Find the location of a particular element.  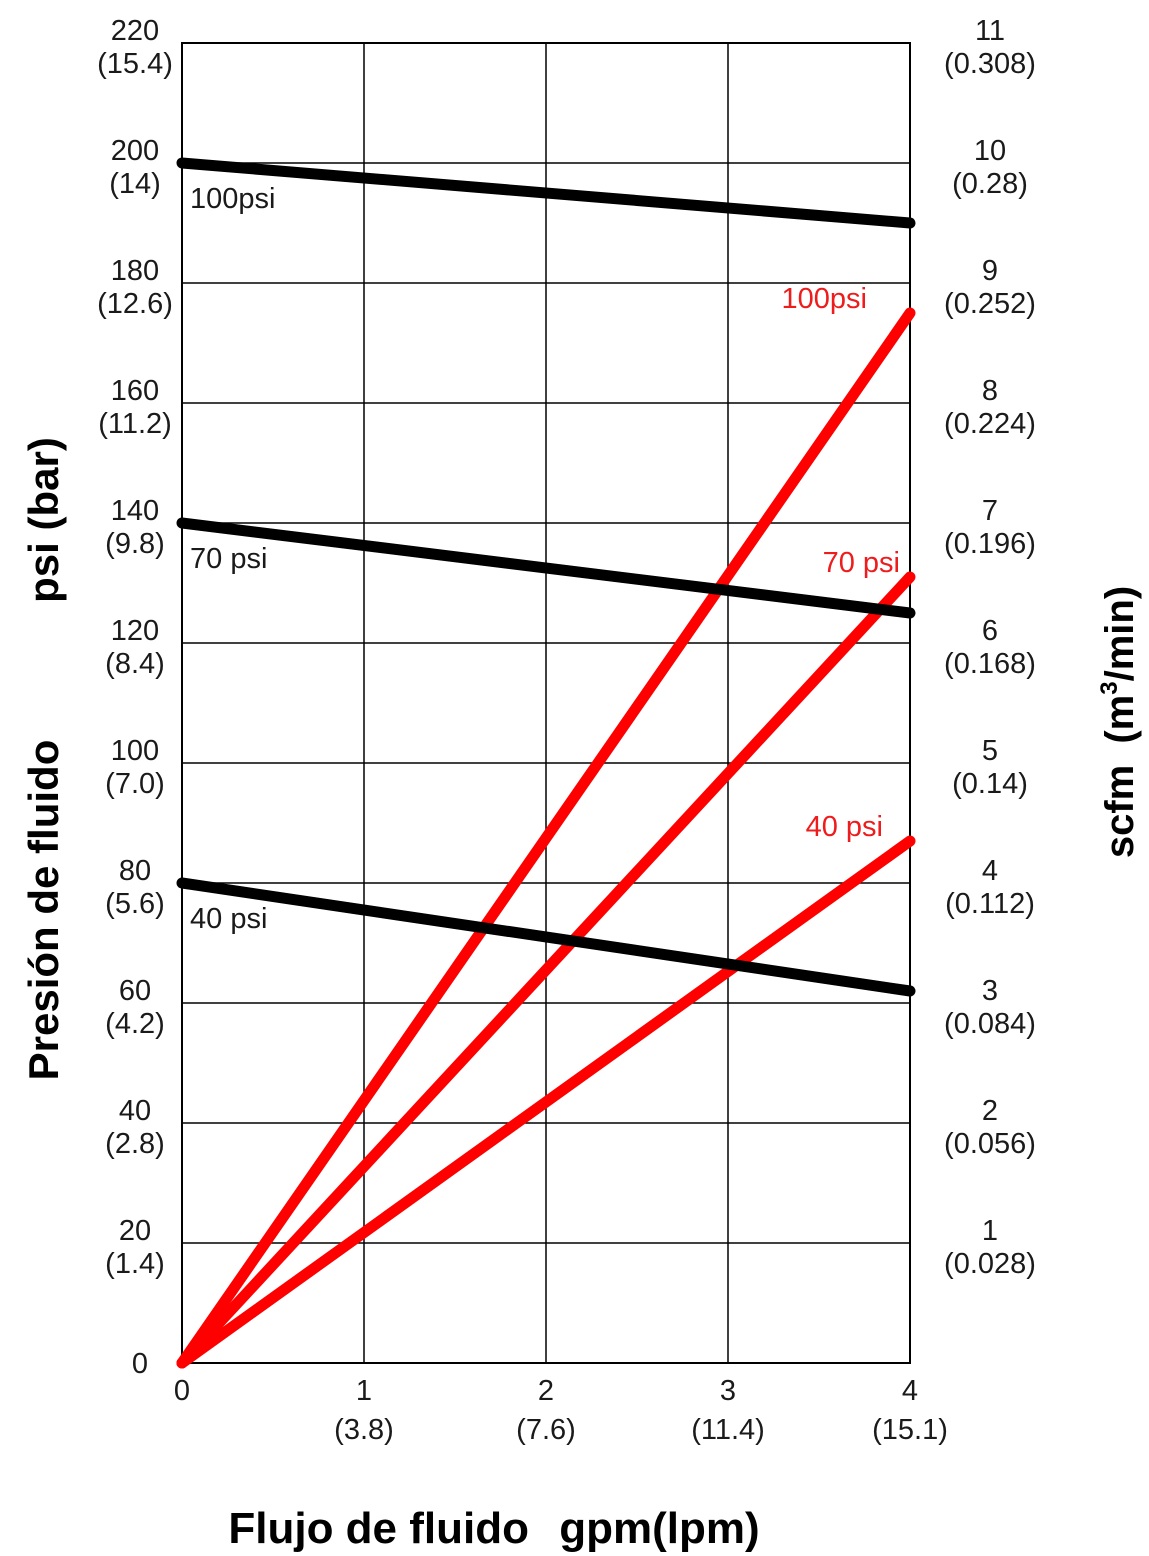

x-tick-sublabel: (15.1) is located at coordinates (910, 1430).